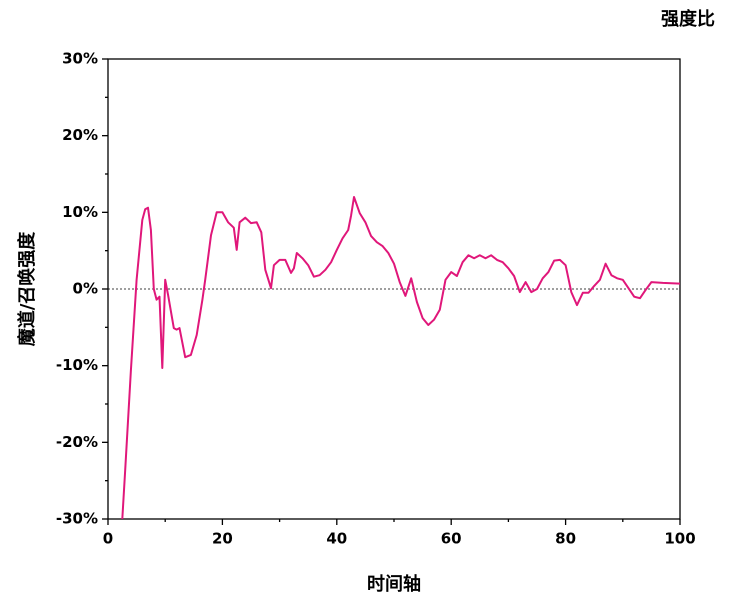  Describe the element at coordinates (451, 539) in the screenshot. I see `x-tick-label: 60` at that location.